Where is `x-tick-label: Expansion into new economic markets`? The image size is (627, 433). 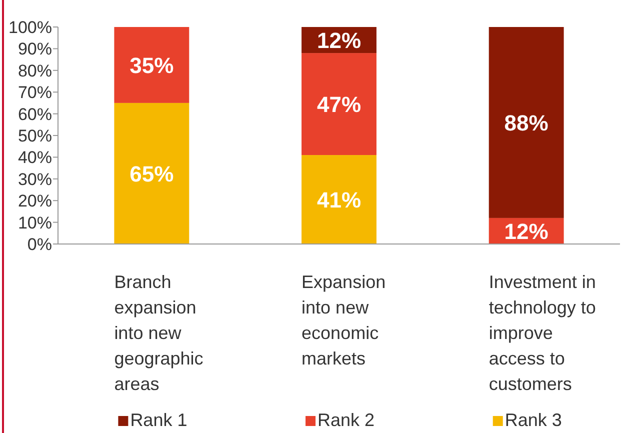 x-tick-label: Expansion into new economic markets is located at coordinates (344, 320).